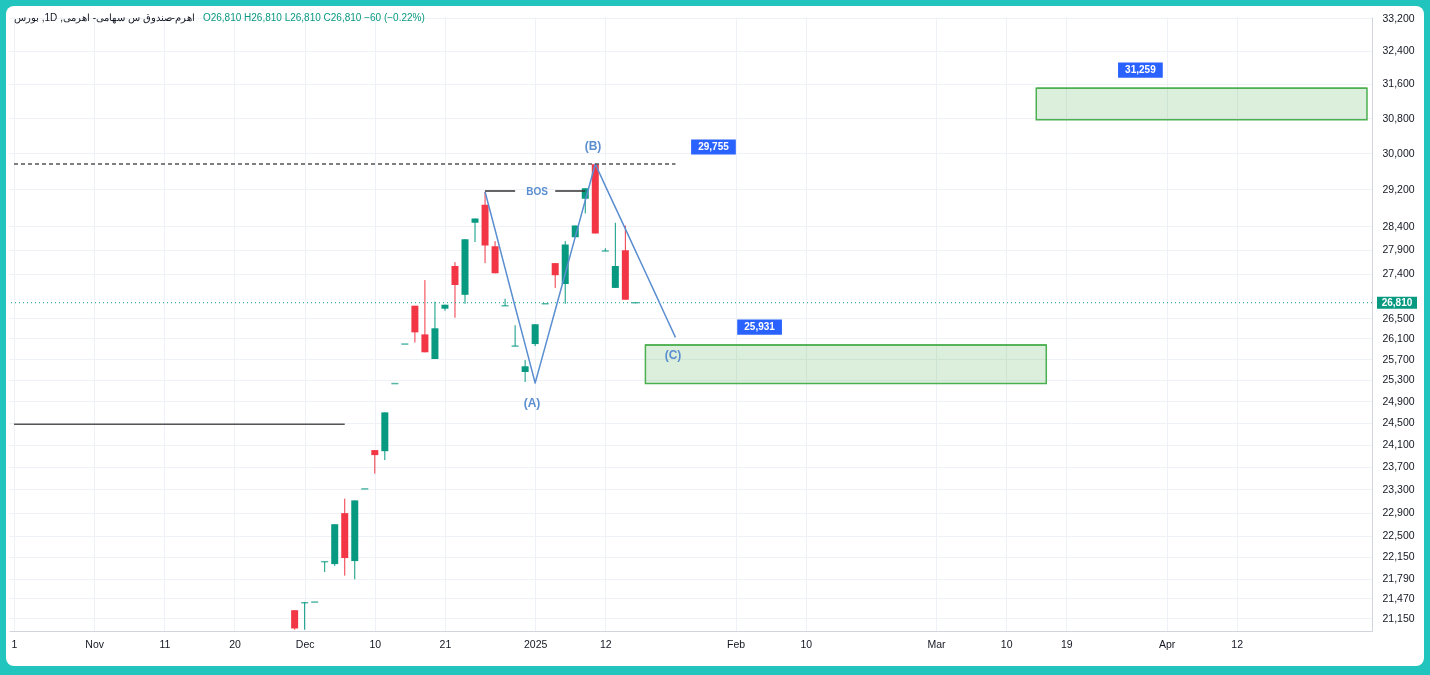 The height and width of the screenshot is (675, 1430). Describe the element at coordinates (1398, 17) in the screenshot. I see `y-tick-label: 33,200` at that location.